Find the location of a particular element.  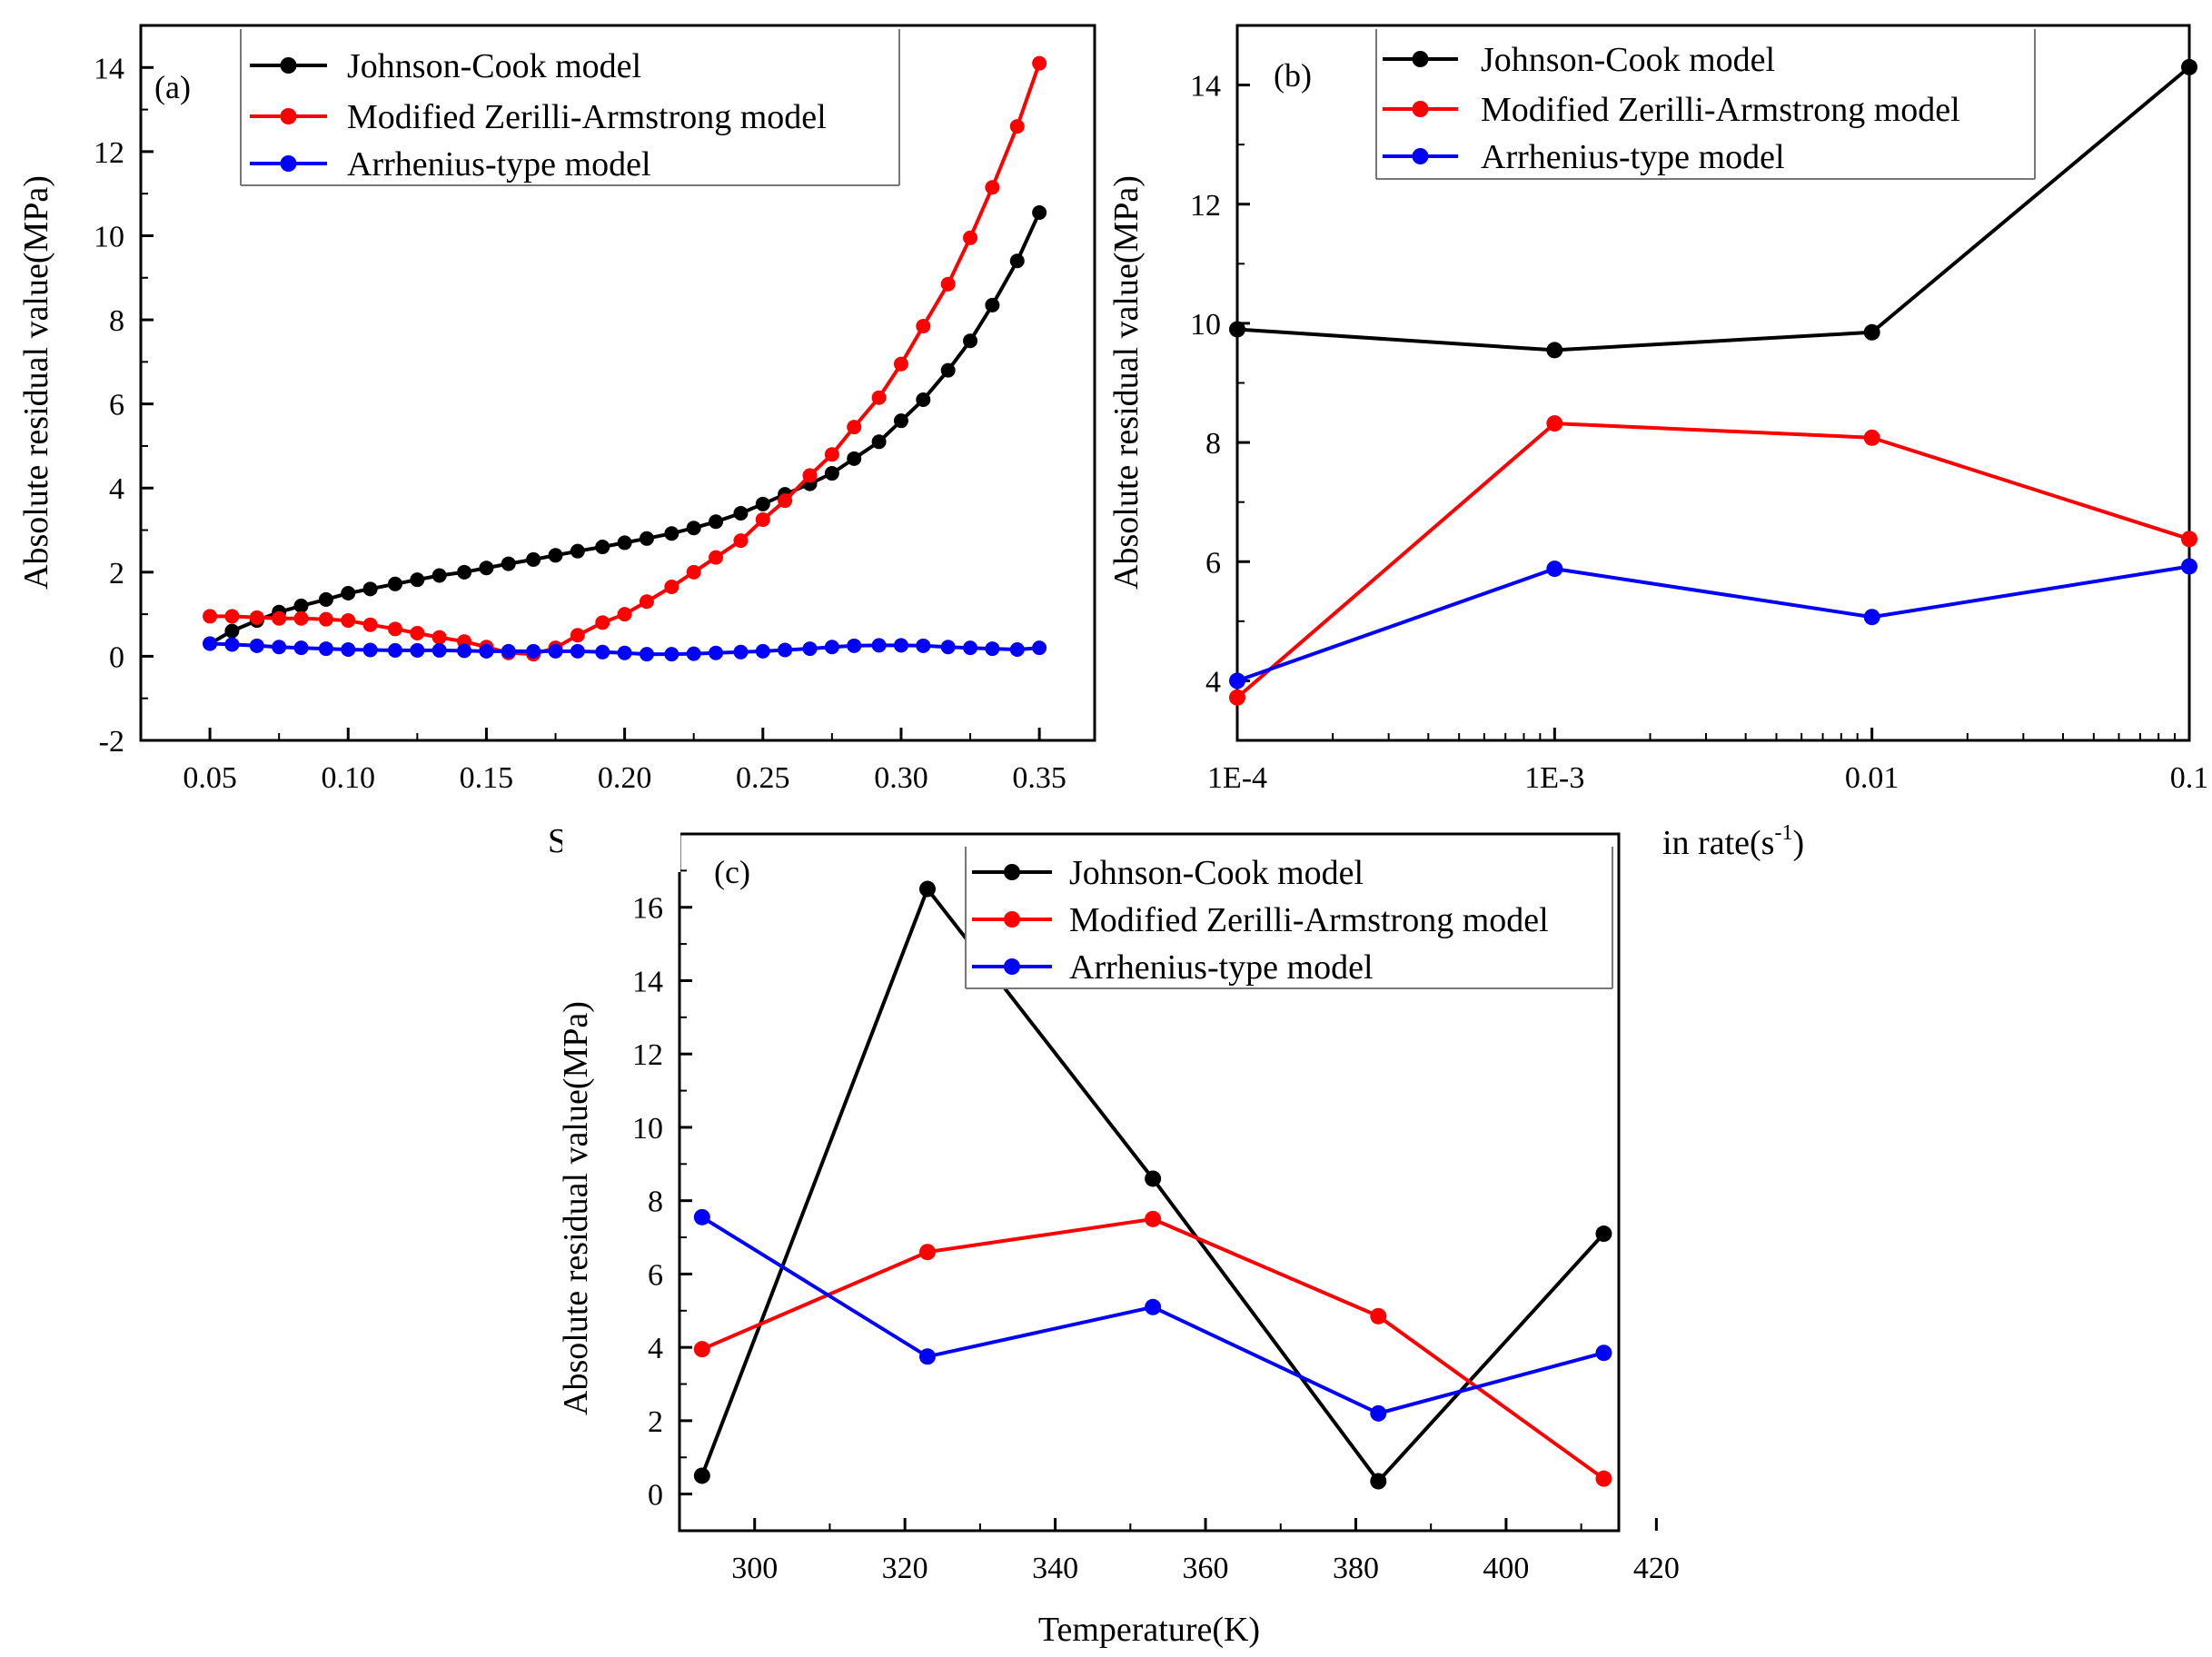

a-x-axis-label-fragment: S is located at coordinates (557, 841).